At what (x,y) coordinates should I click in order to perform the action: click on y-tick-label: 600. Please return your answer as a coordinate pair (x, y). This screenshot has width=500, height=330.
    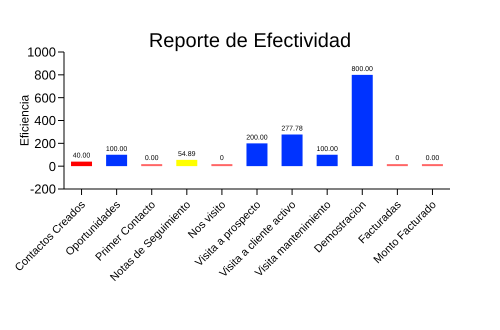
    Looking at the image, I should click on (45, 98).